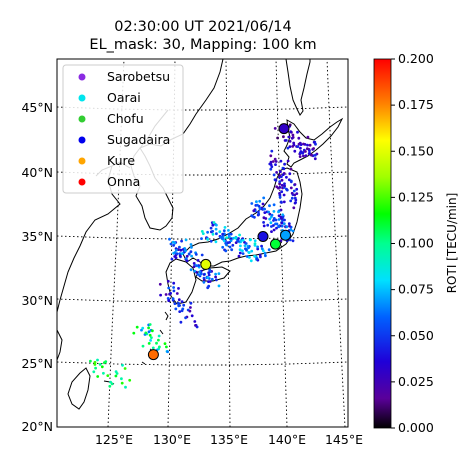 Image resolution: width=475 pixels, height=468 pixels. I want to click on station-marker-onna, so click(153, 355).